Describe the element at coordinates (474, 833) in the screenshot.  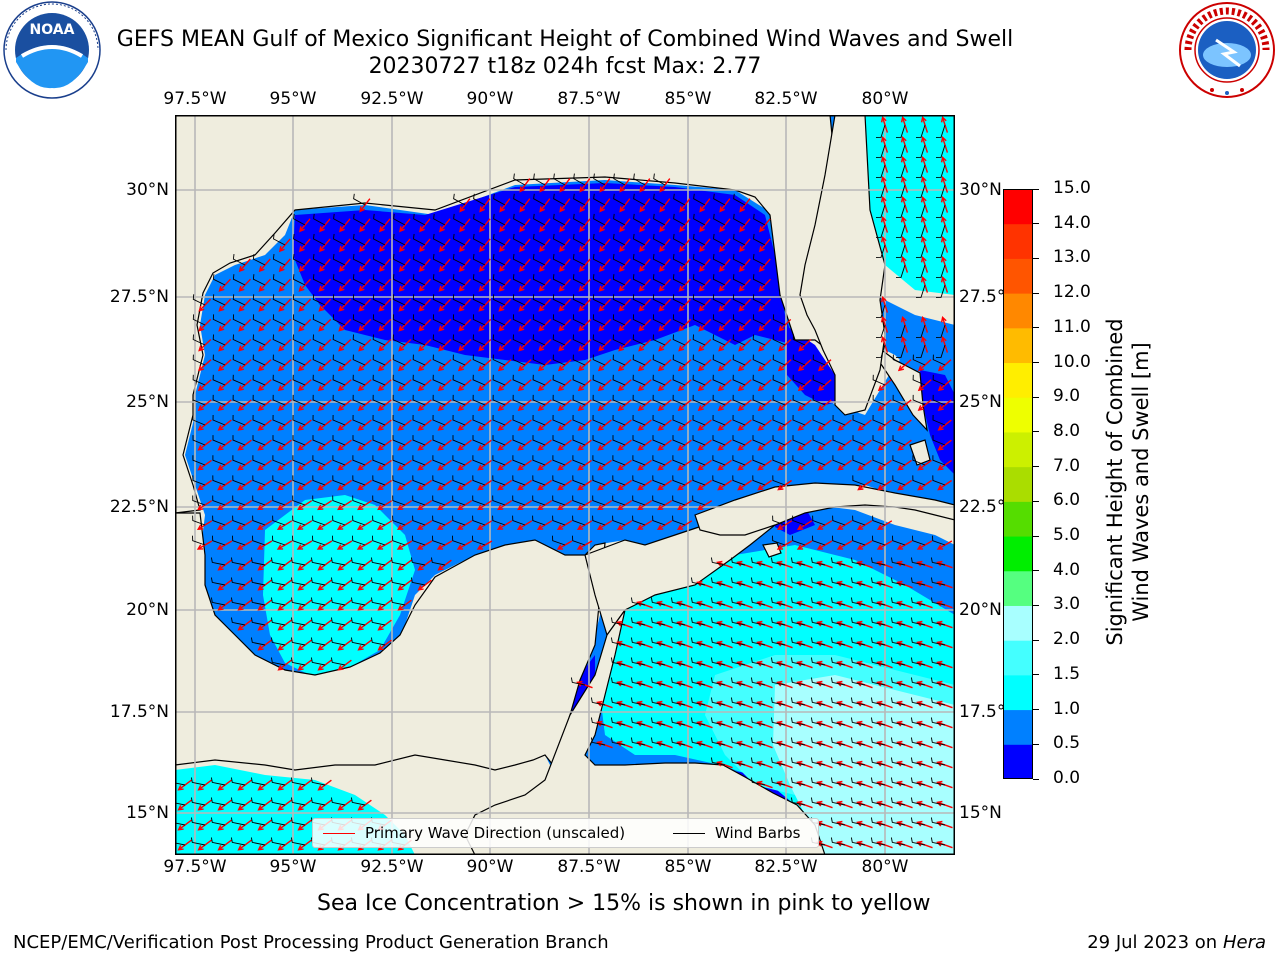
I see `legend-item-wave: Primary Wave Direction (unscaled)` at that location.